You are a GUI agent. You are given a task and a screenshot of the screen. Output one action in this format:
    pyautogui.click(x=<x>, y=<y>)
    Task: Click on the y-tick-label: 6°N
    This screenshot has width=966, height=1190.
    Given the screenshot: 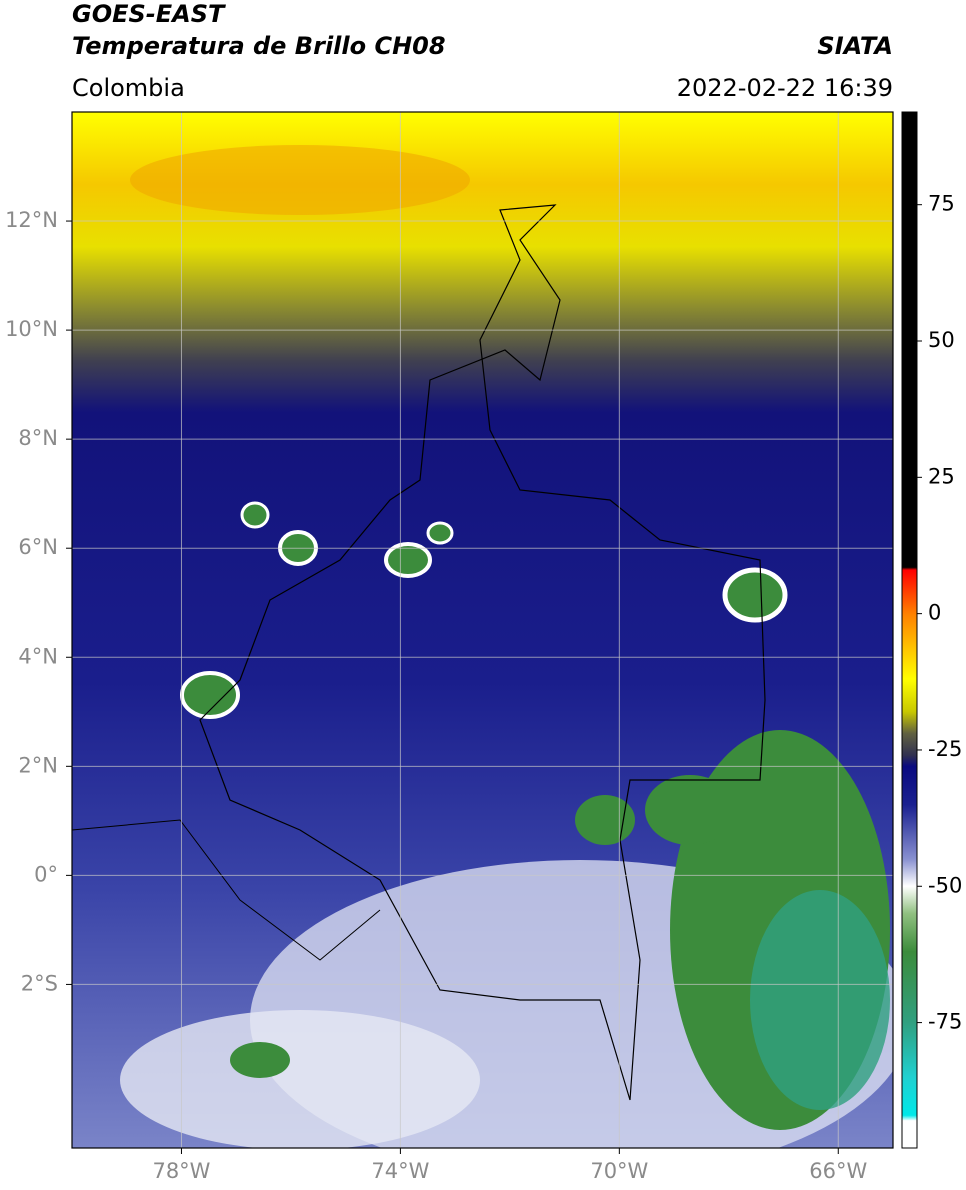 What is the action you would take?
    pyautogui.click(x=38, y=547)
    